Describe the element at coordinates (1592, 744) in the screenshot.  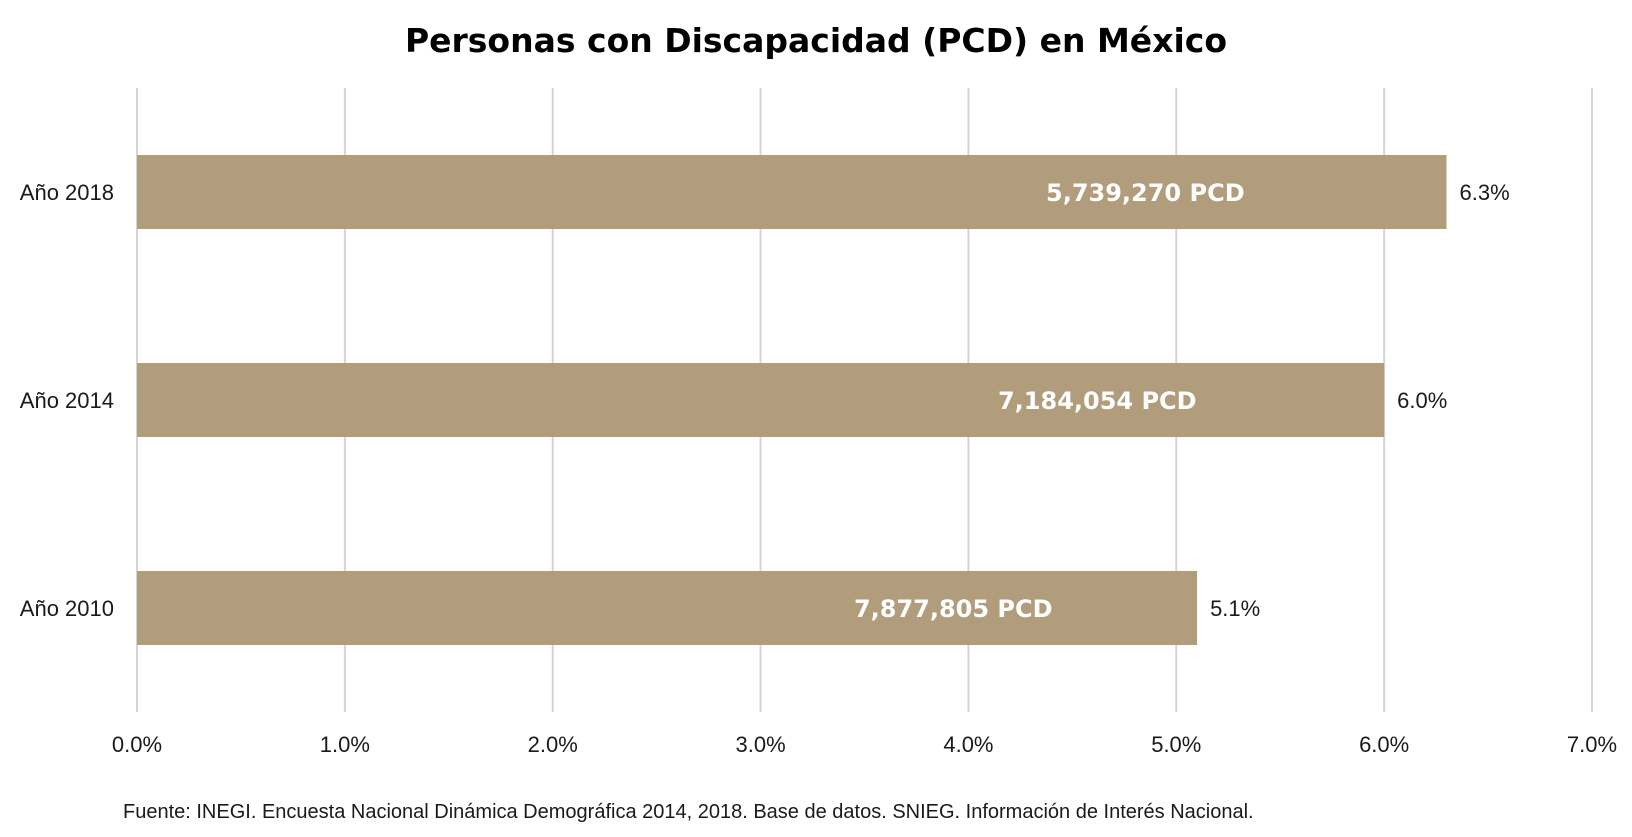
I see `x-tick-label: 7.0%` at that location.